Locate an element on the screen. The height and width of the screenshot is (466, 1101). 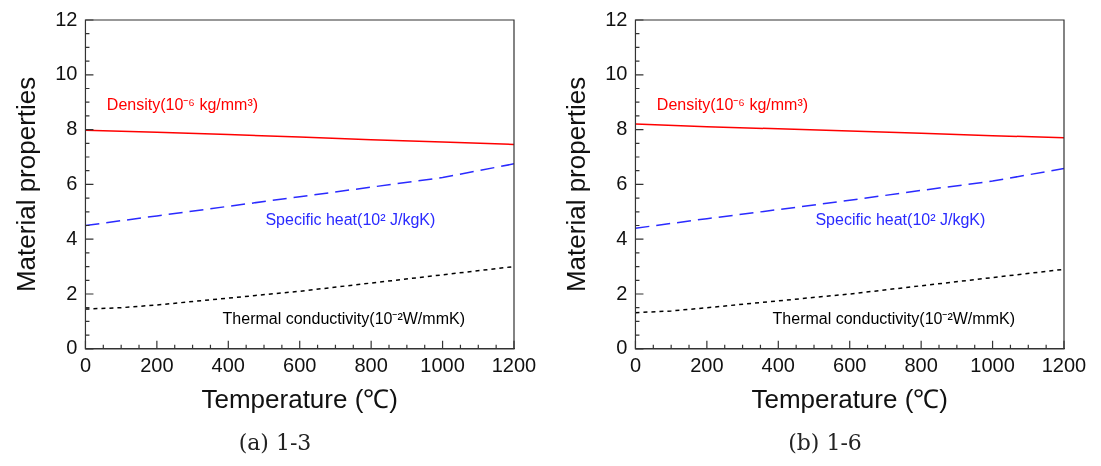
text: (a) 1-3 is located at coordinates (275, 442).